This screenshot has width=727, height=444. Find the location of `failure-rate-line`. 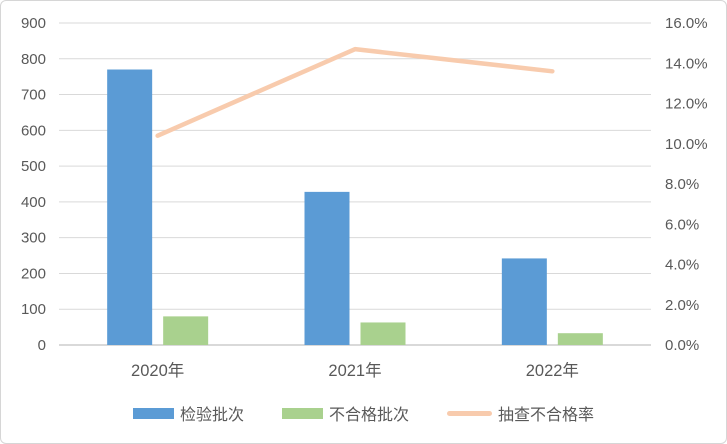

failure-rate-line is located at coordinates (355, 92).